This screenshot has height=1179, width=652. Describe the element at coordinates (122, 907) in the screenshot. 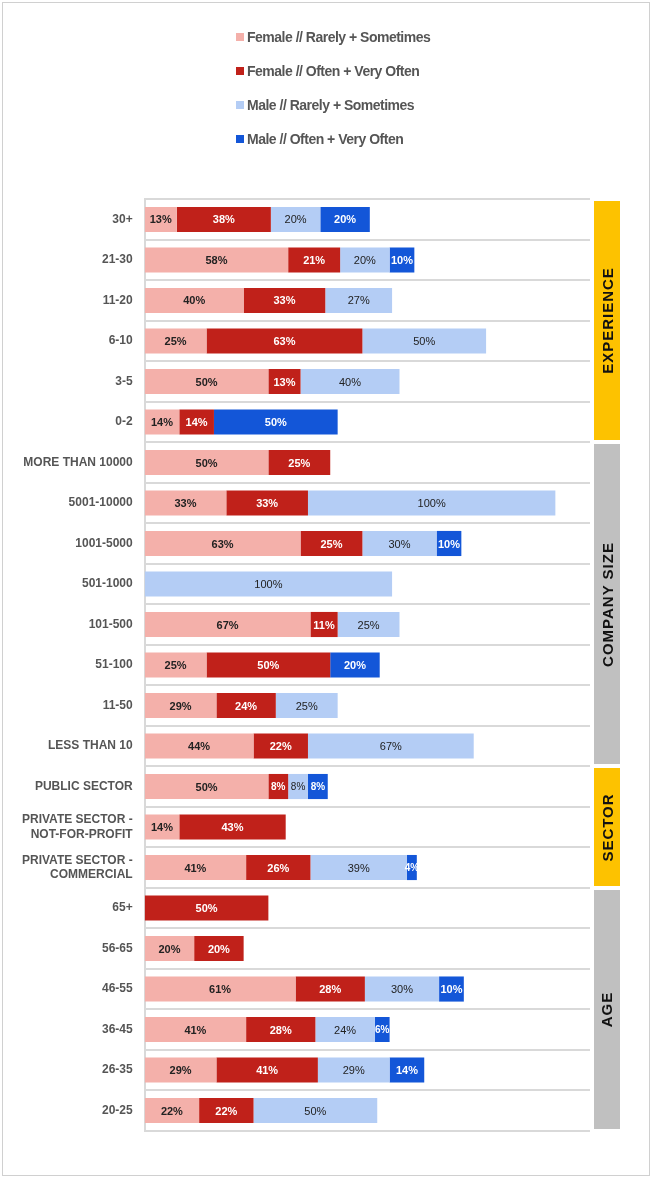

I see `y-tick-label: 65+` at that location.